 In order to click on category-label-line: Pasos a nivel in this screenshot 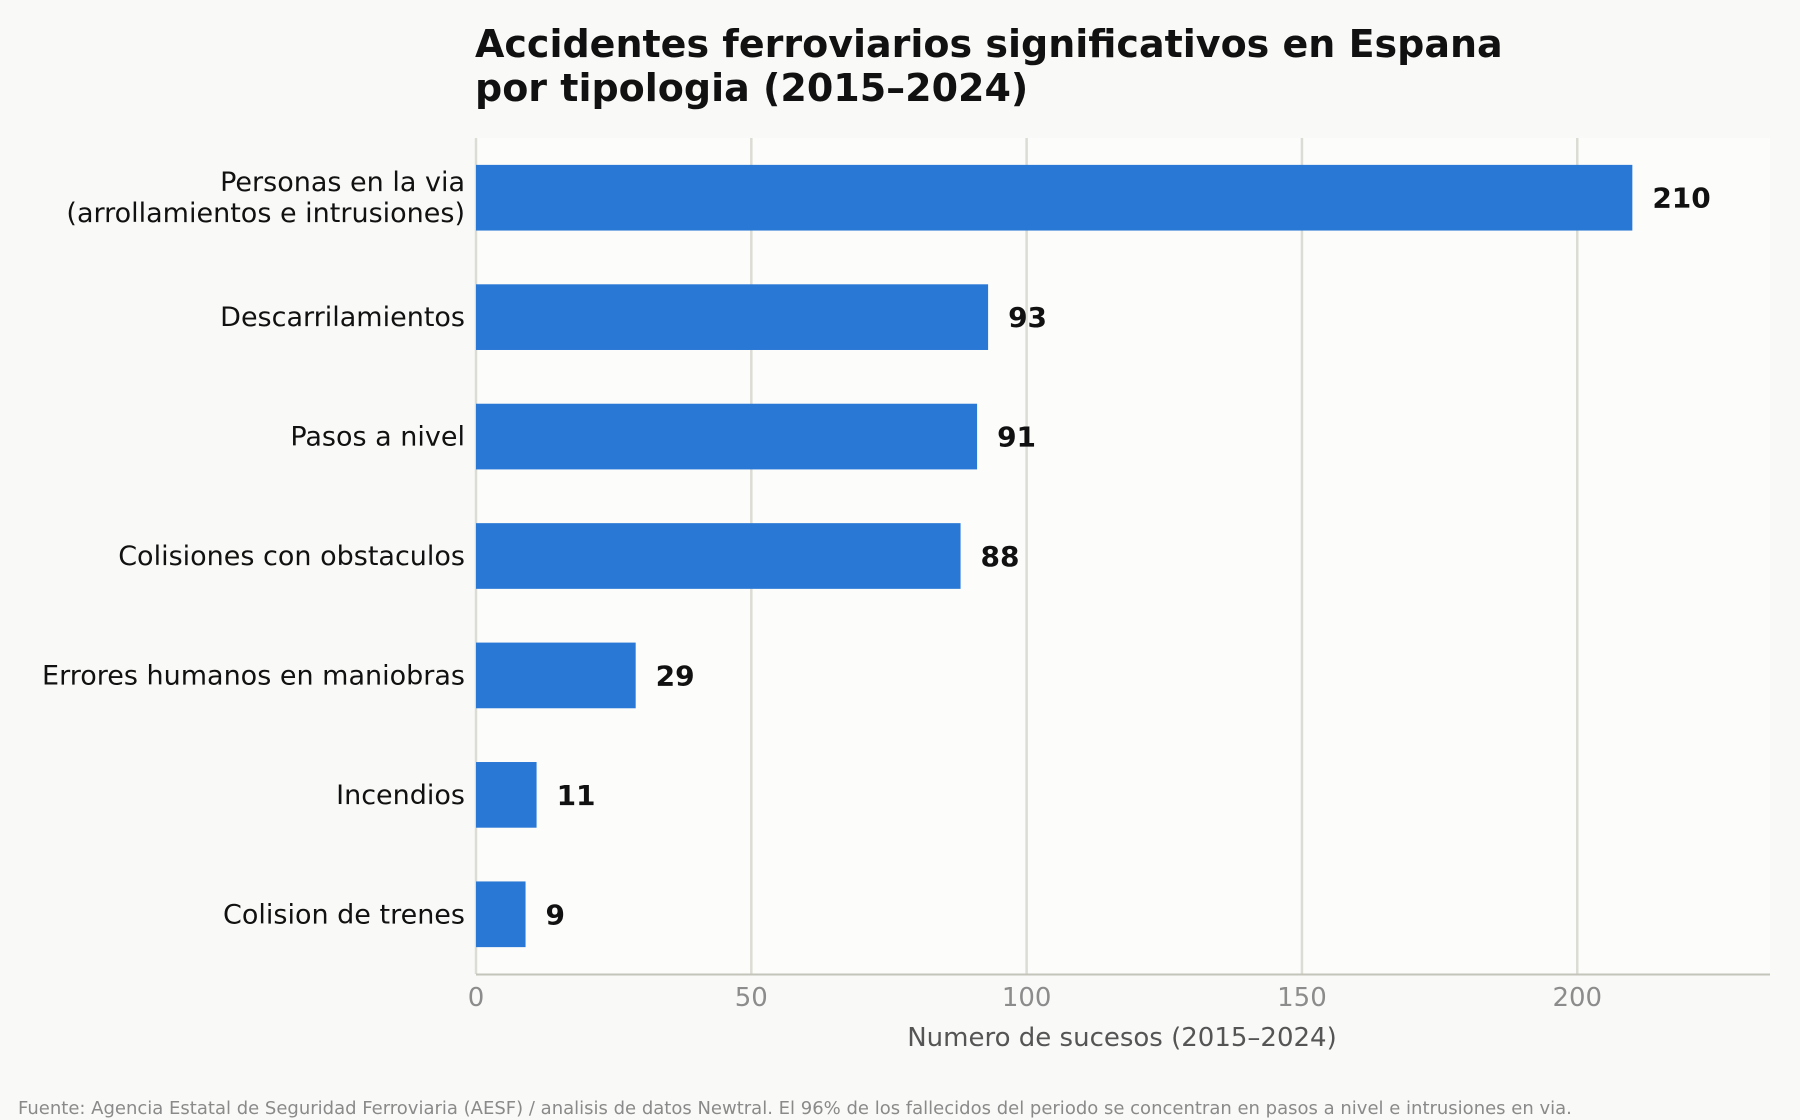, I will do `click(377, 437)`.